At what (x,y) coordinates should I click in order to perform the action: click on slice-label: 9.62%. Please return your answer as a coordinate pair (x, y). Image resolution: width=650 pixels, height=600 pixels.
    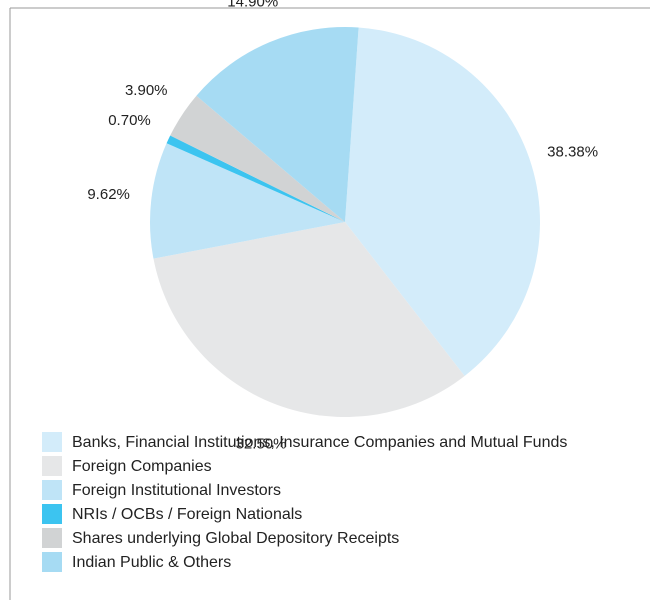
    Looking at the image, I should click on (108, 194).